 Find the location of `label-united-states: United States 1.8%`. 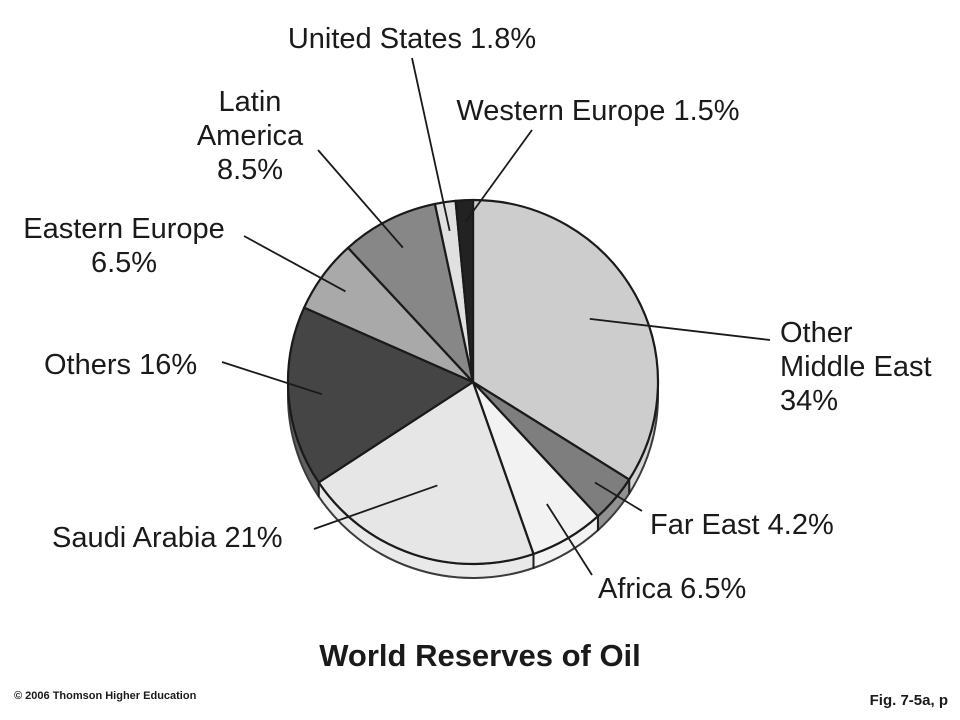

label-united-states: United States 1.8% is located at coordinates (412, 39).